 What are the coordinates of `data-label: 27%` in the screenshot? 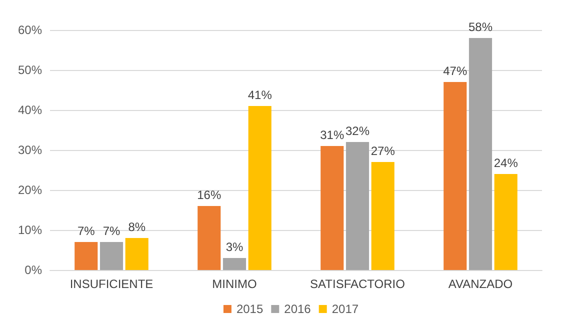 It's located at (383, 151).